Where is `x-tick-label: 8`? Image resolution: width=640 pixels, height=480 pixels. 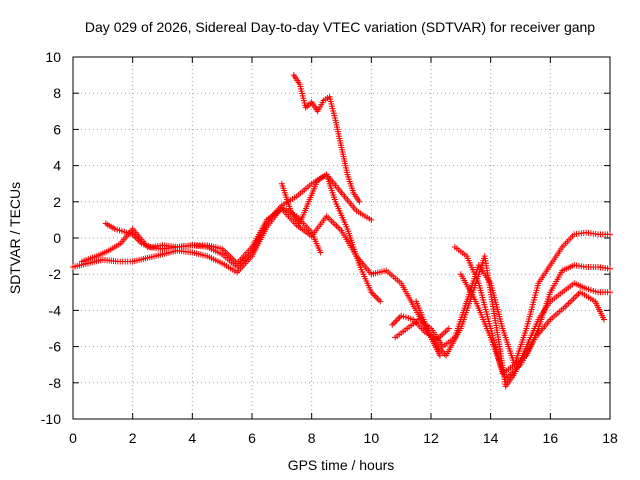
x-tick-label: 8 is located at coordinates (312, 438).